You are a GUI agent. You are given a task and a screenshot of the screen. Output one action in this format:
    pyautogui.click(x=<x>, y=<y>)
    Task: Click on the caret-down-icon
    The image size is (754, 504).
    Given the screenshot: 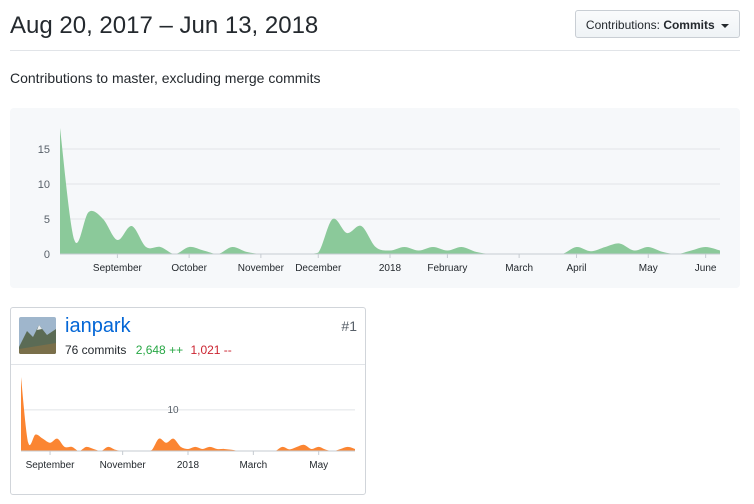 What is the action you would take?
    pyautogui.click(x=725, y=25)
    